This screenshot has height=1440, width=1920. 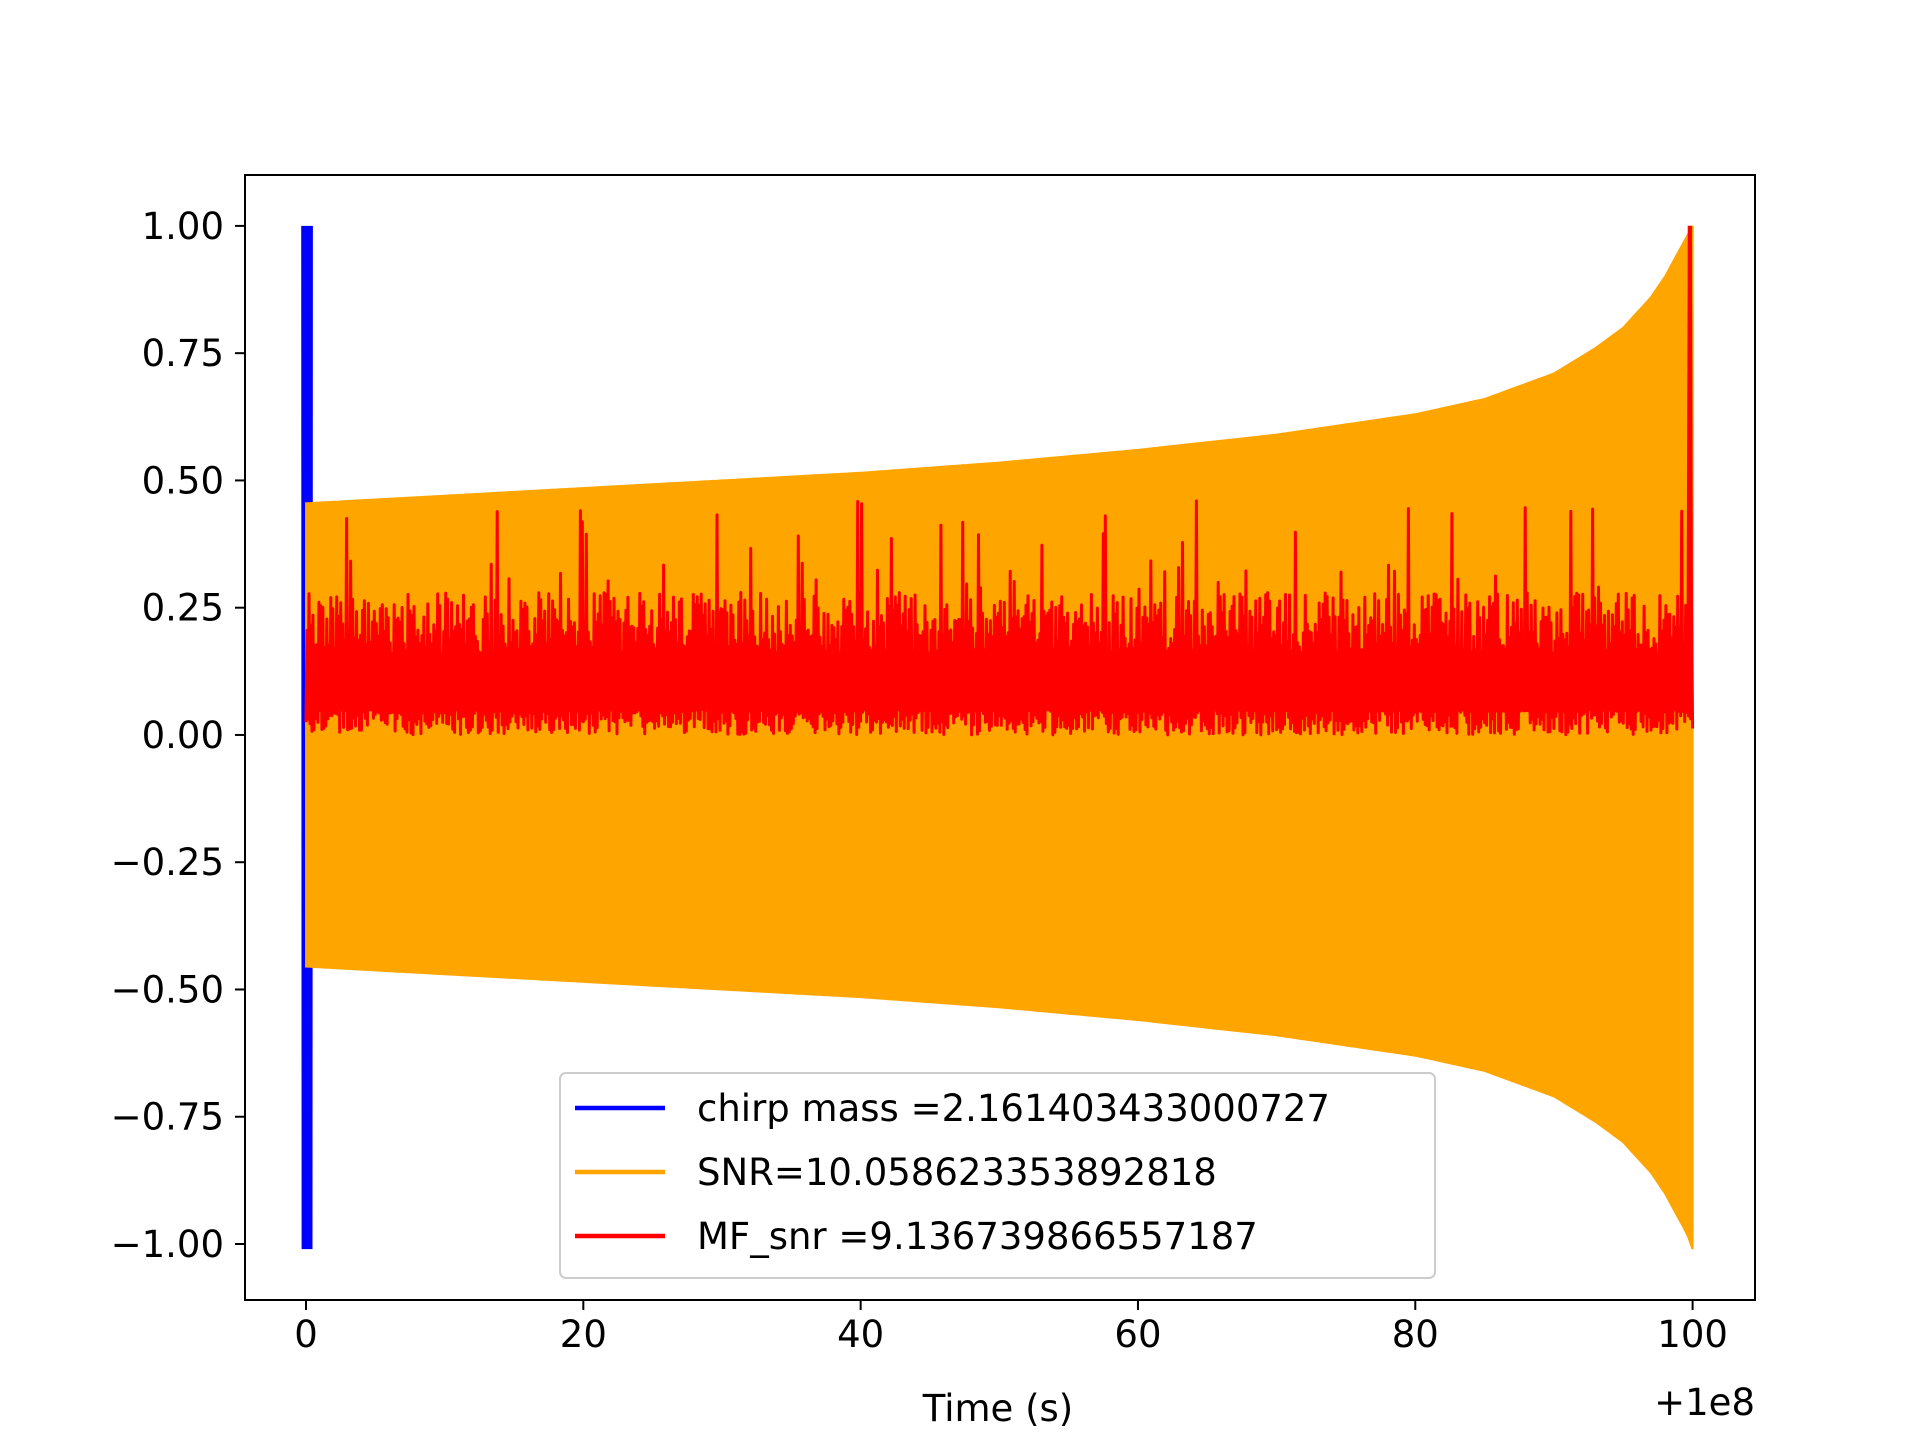 I want to click on x-axis-offset-label: +1e8, so click(x=1704, y=1402).